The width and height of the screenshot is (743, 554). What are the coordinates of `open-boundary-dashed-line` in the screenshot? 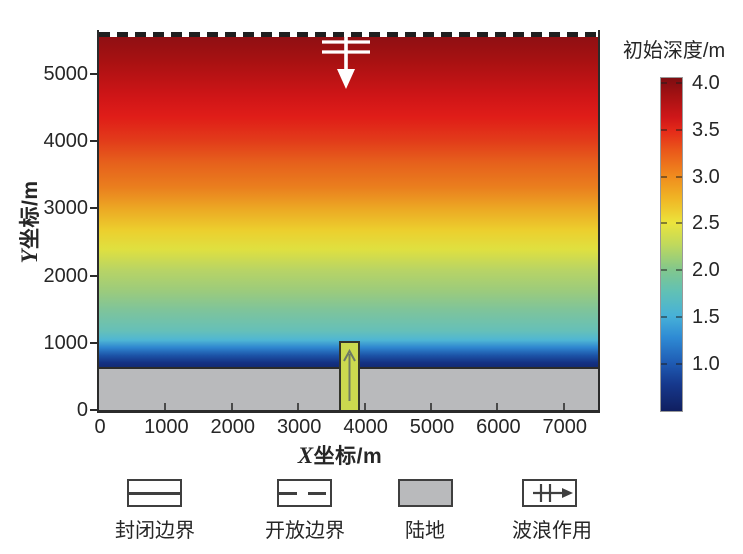 It's located at (348, 34).